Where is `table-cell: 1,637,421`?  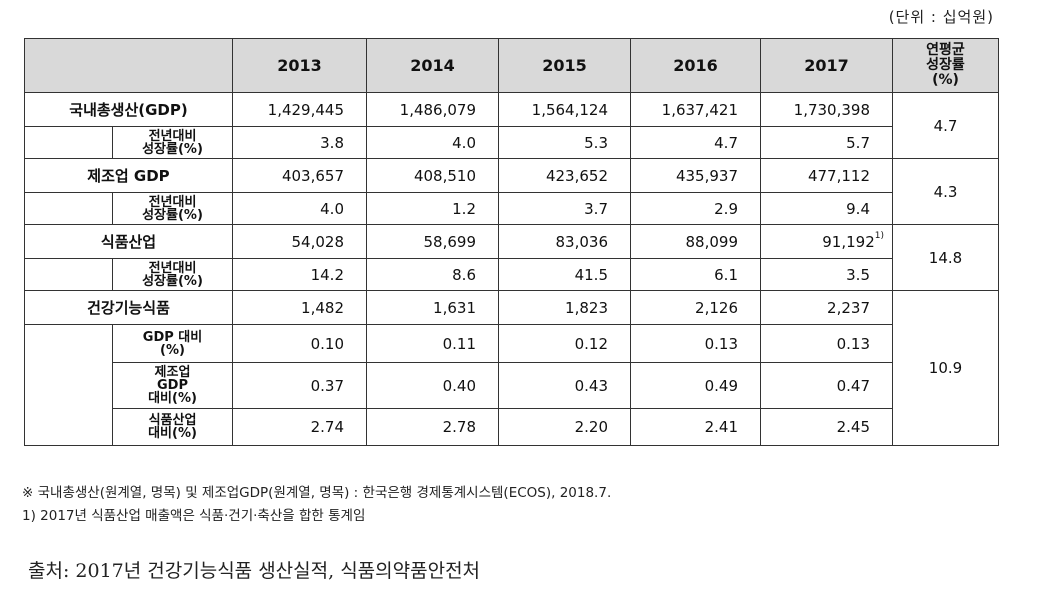 table-cell: 1,637,421 is located at coordinates (695, 109).